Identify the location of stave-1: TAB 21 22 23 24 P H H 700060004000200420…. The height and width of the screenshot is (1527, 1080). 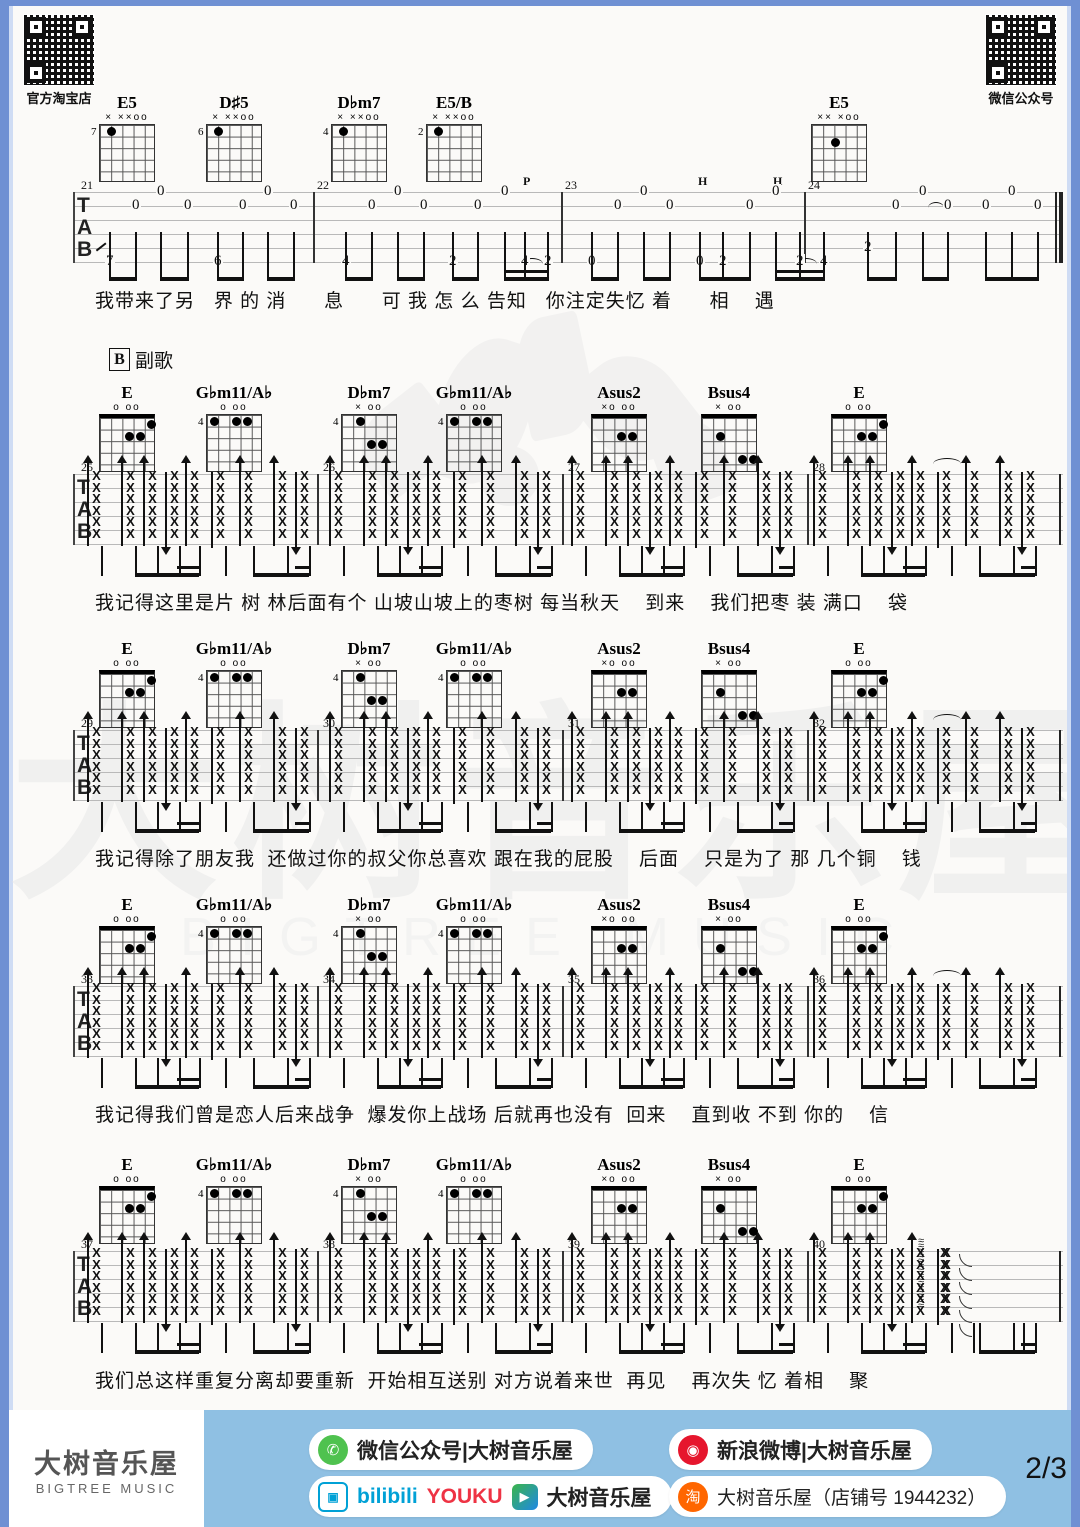
(568, 231).